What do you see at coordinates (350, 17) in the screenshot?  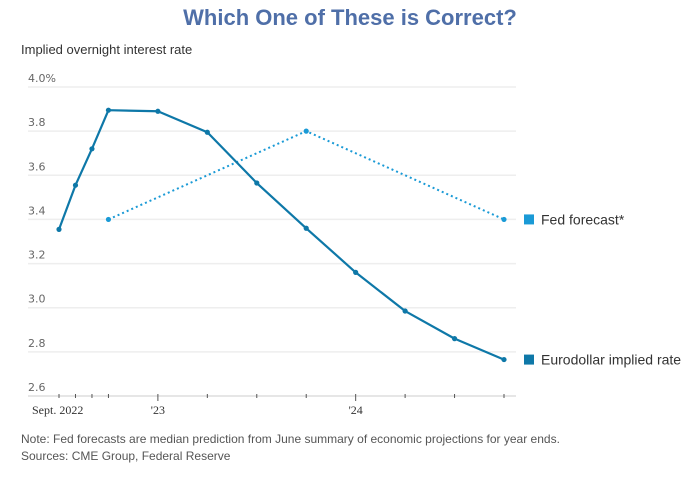 I see `chart-title: Which One of These is Correct?` at bounding box center [350, 17].